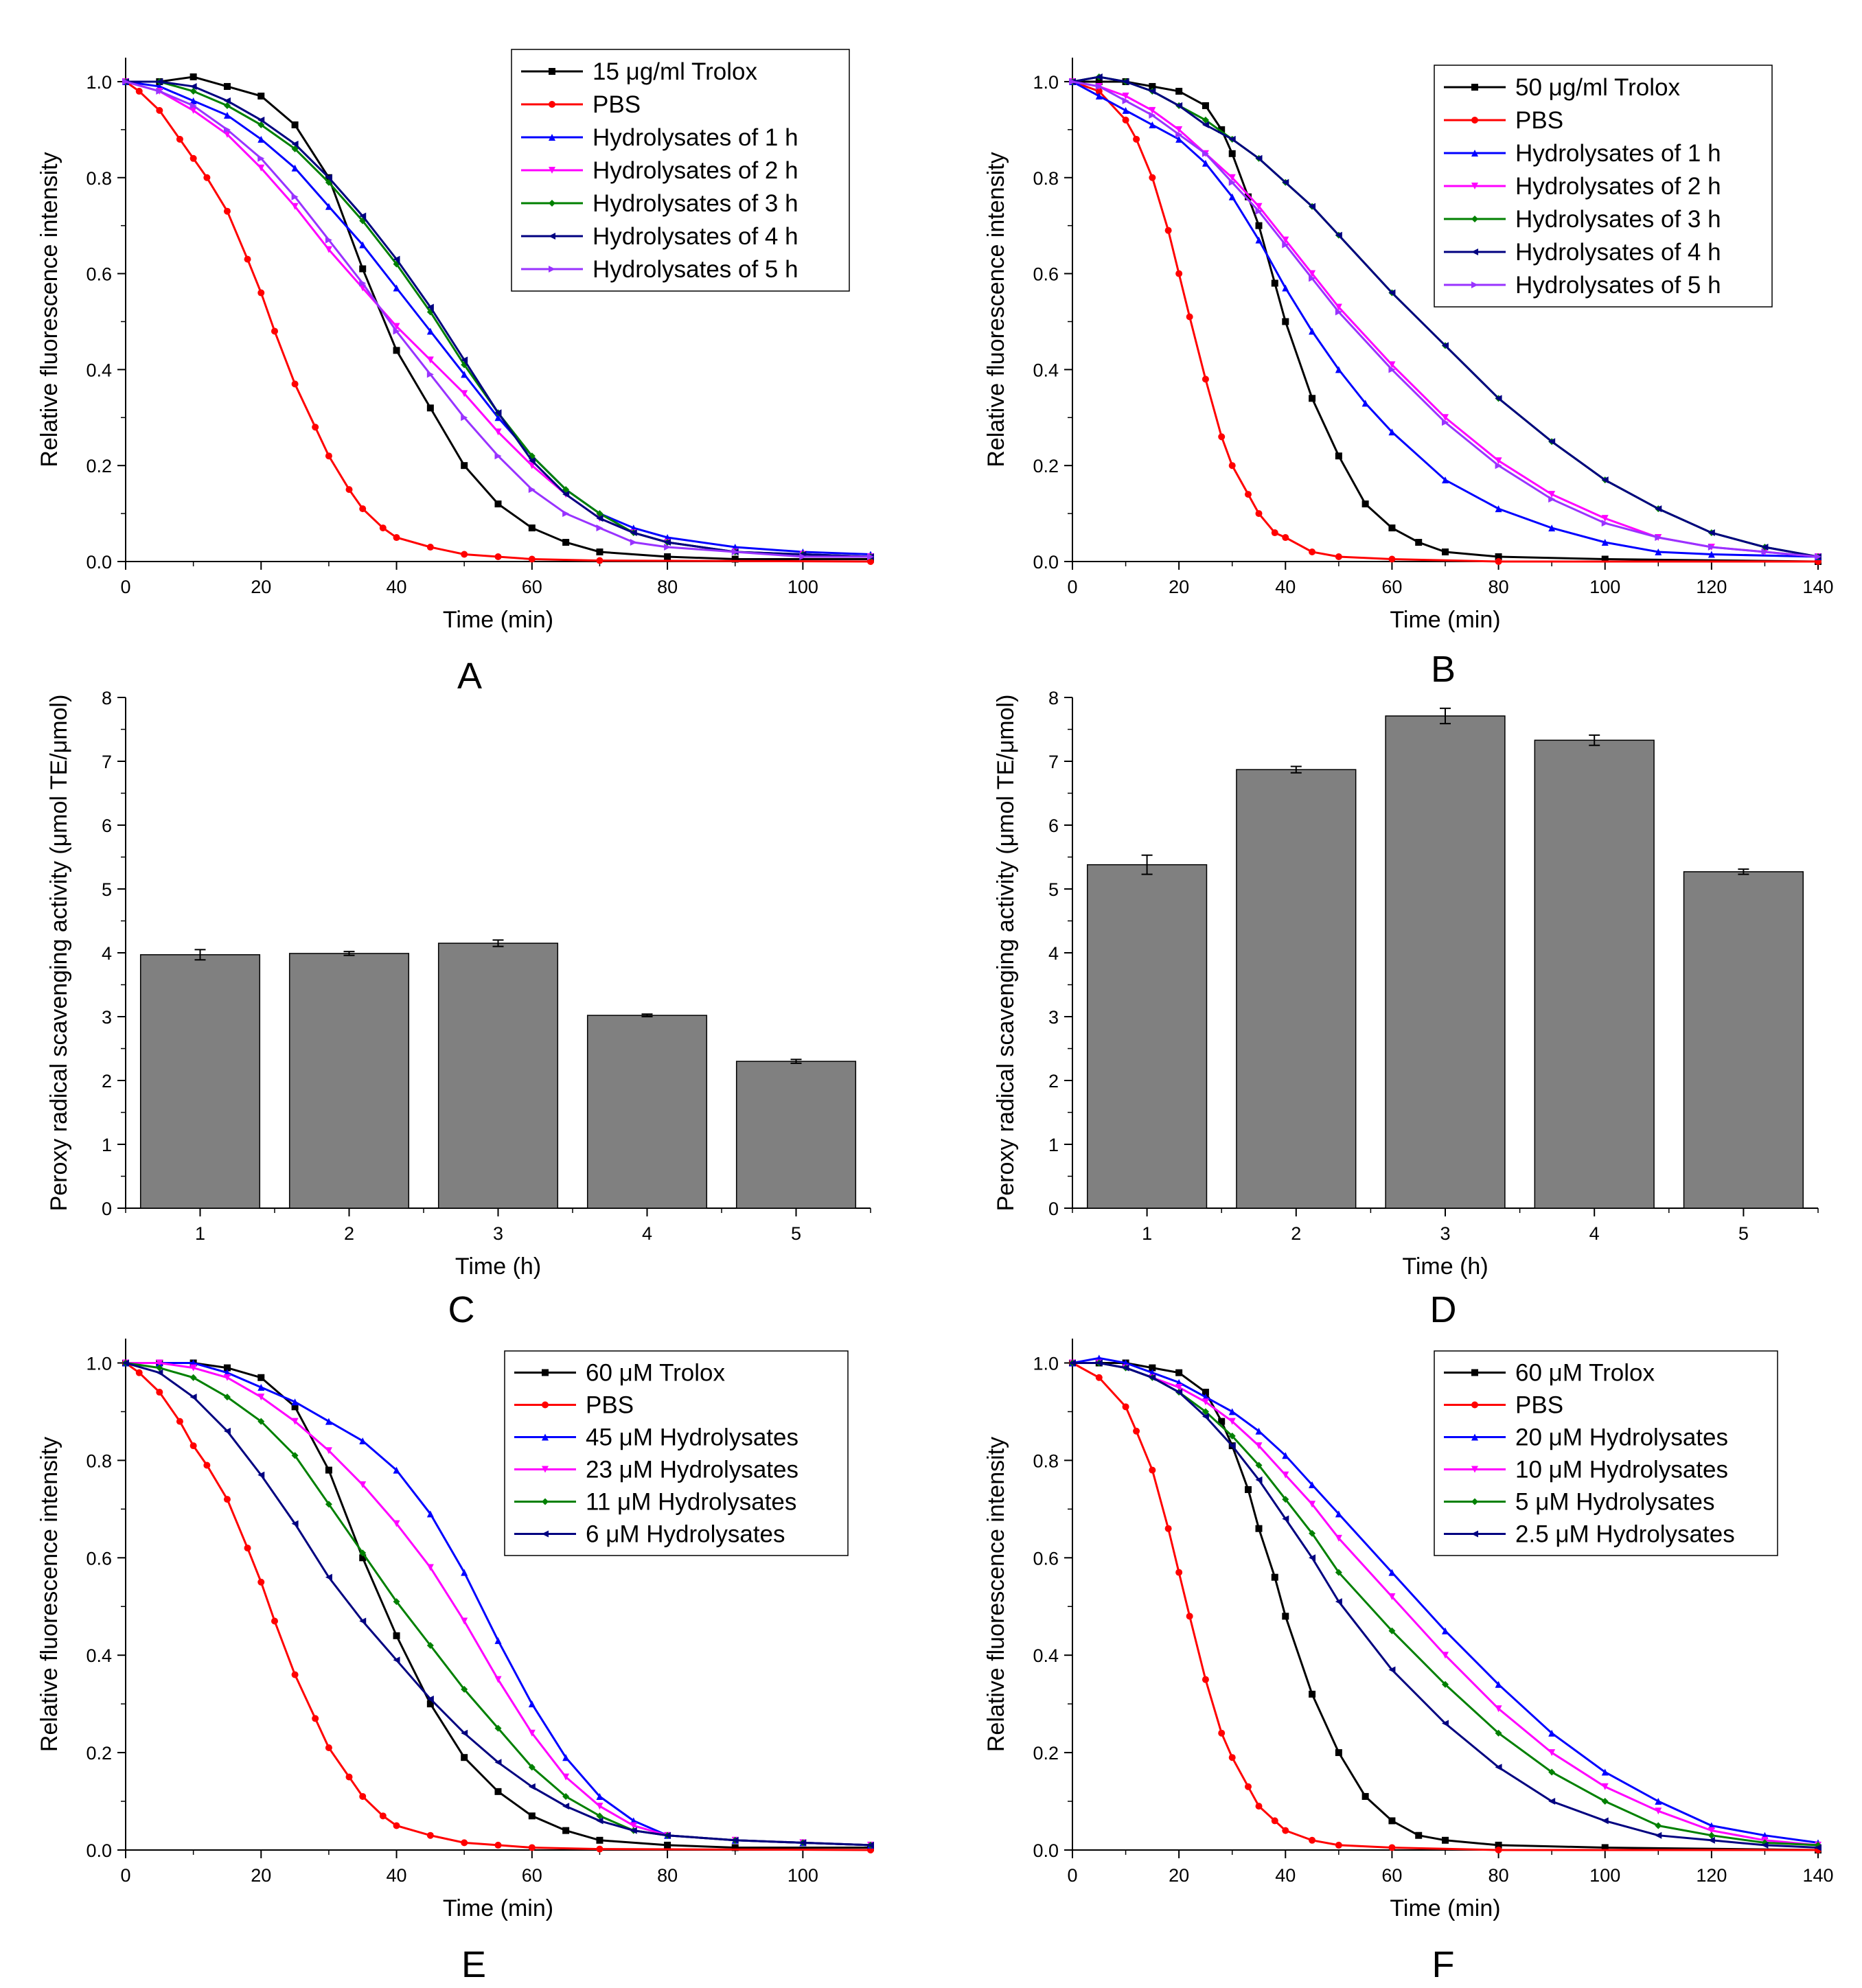  Describe the element at coordinates (696, 203) in the screenshot. I see `legend-item-label: Hydrolysates of 3 h` at that location.